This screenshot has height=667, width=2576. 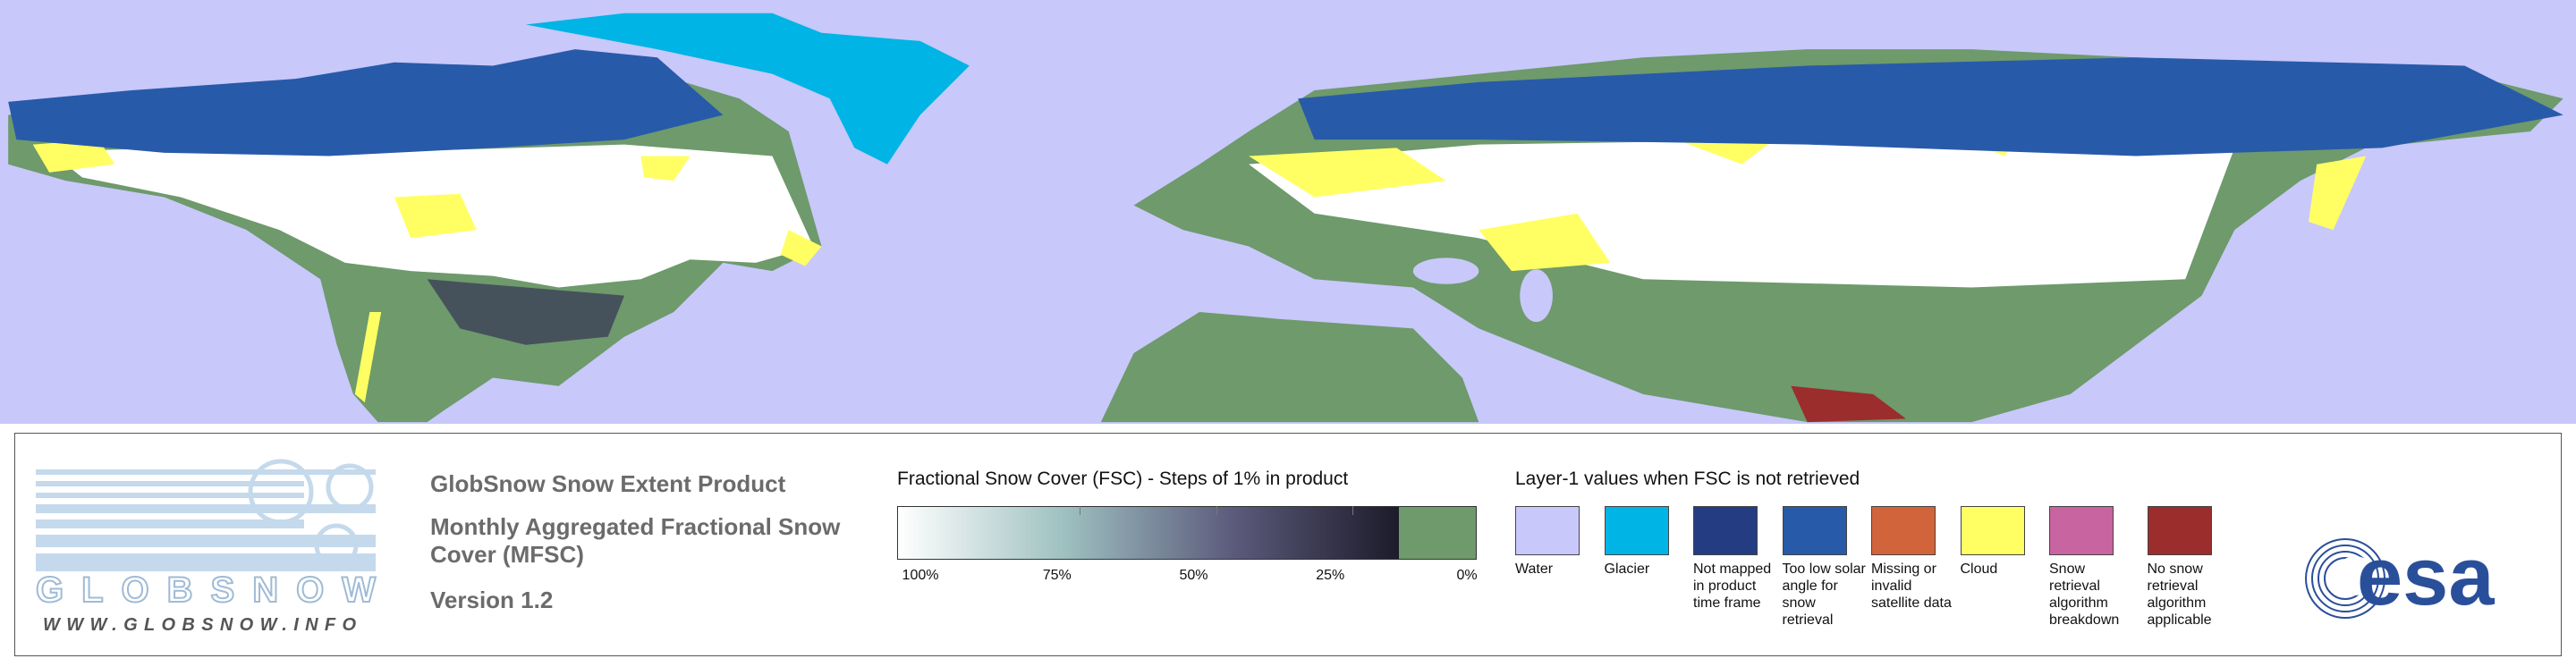 What do you see at coordinates (492, 600) in the screenshot?
I see `product-version: Version 1.2` at bounding box center [492, 600].